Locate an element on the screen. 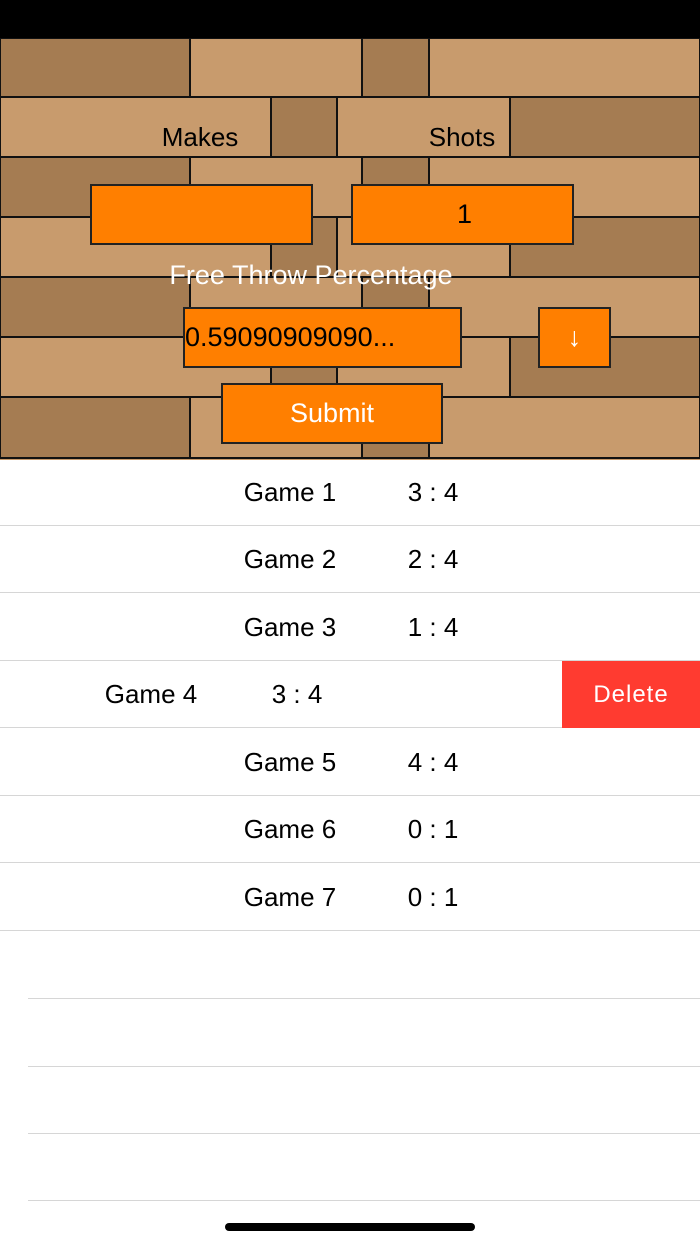 Image resolution: width=700 pixels, height=1244 pixels. submit-button: Submit is located at coordinates (332, 413).